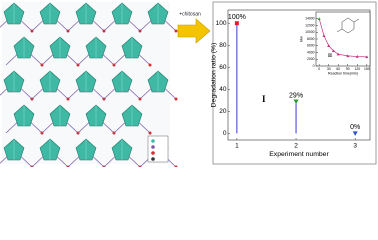 This screenshot has height=240, width=378. I want to click on x-tick-label: 120, so click(357, 69).